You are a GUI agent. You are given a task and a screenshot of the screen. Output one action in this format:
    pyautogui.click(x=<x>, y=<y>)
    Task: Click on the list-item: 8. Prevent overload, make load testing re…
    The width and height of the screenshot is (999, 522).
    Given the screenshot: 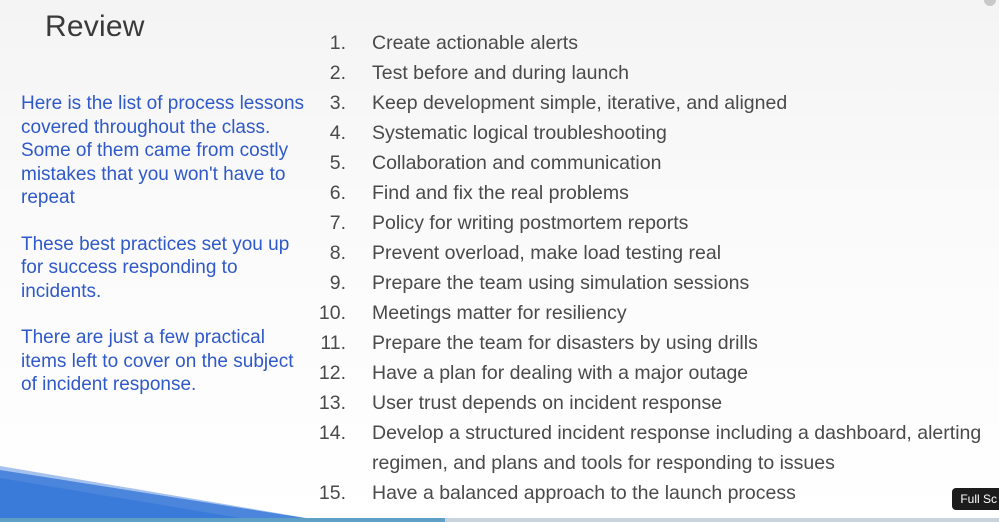 What is the action you would take?
    pyautogui.click(x=654, y=253)
    